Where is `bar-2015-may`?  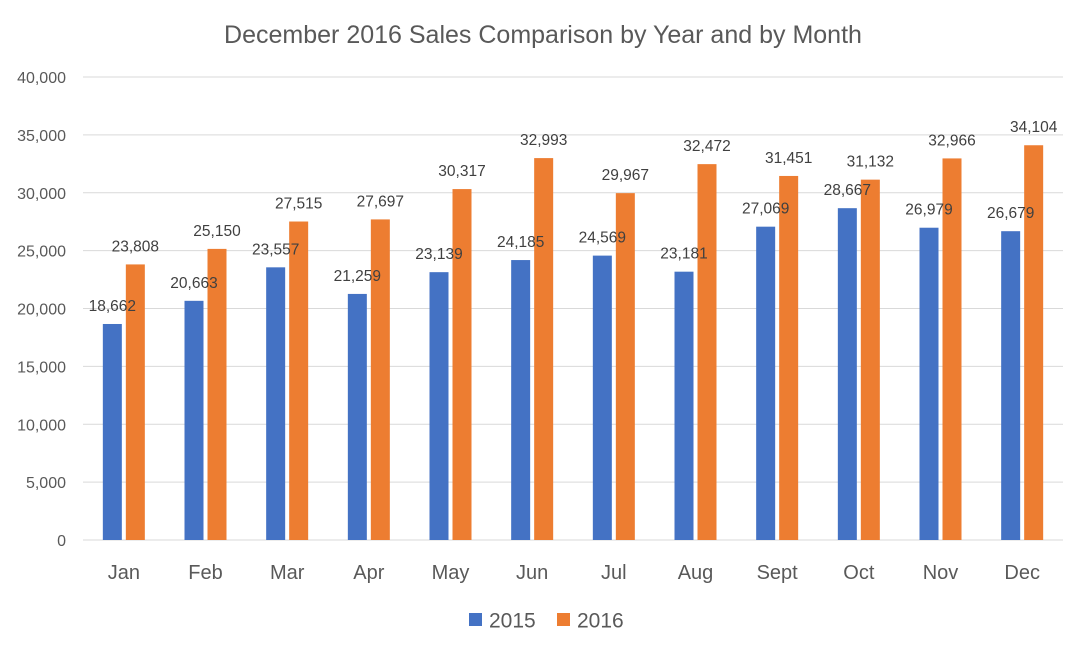 bar-2015-may is located at coordinates (439, 406).